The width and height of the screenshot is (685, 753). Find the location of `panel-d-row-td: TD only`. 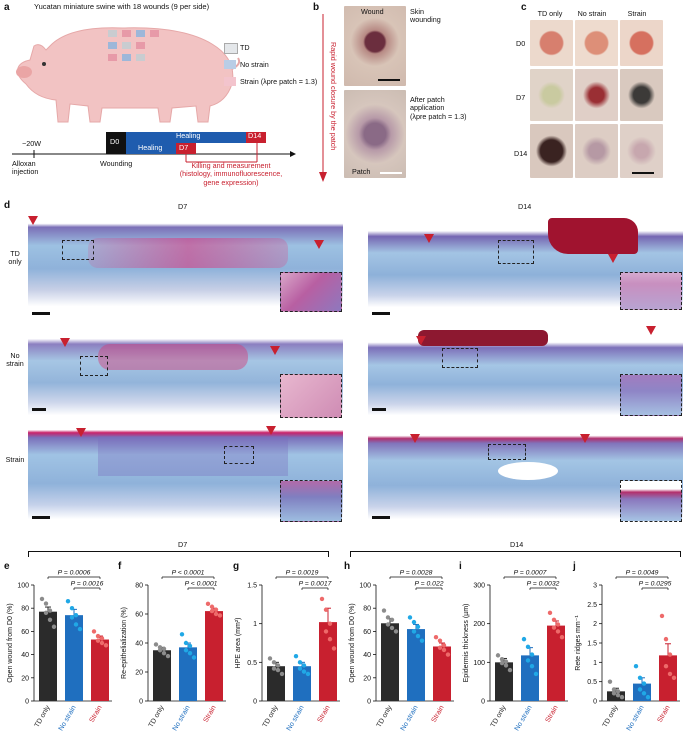

panel-d-row-td: TD only is located at coordinates (15, 258).